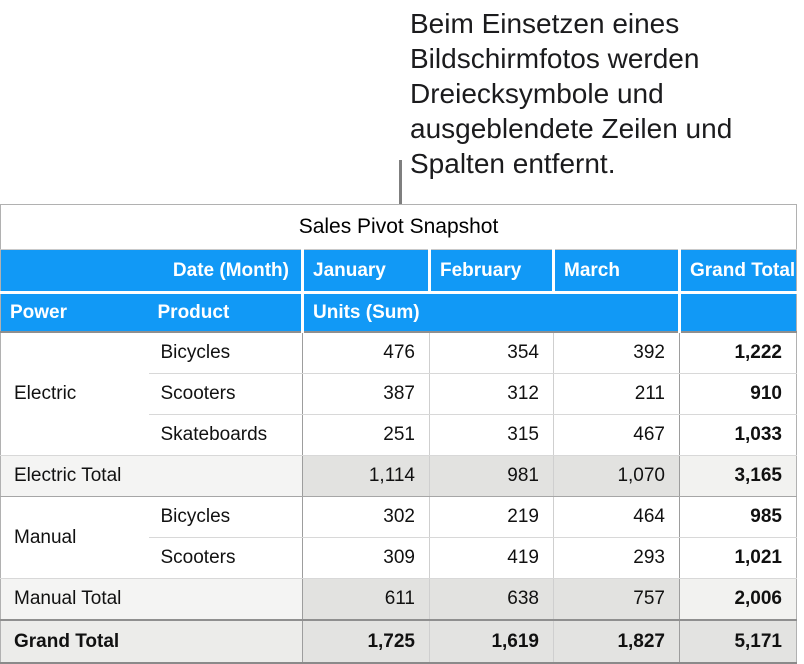  I want to click on grand-total-value-cell: 5,171, so click(738, 641).